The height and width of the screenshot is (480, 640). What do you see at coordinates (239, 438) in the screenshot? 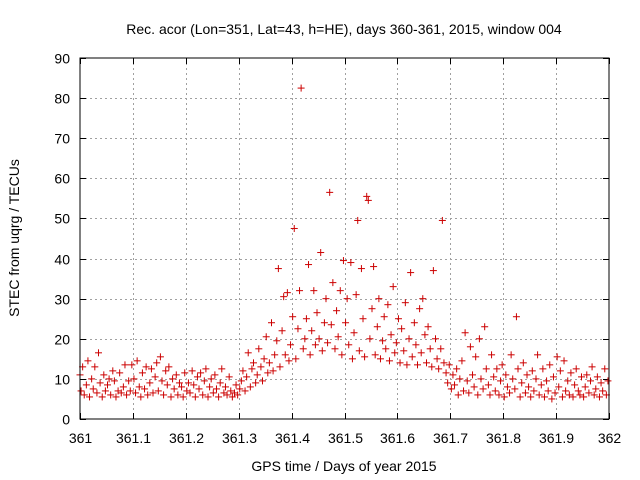
I see `x-tick-label: 361.3` at bounding box center [239, 438].